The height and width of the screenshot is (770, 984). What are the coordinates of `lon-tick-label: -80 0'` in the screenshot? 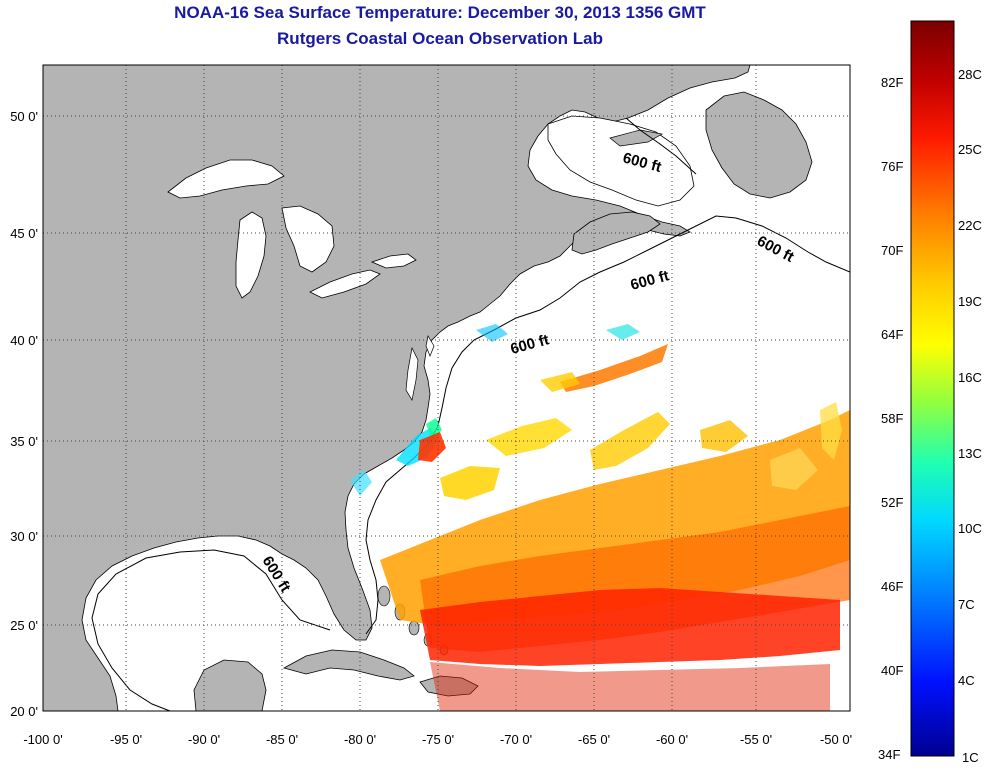 It's located at (360, 739).